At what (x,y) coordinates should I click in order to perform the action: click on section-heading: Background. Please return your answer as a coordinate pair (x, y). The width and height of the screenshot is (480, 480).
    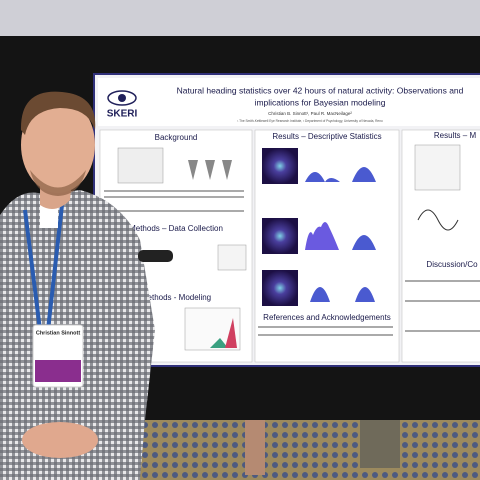
    Looking at the image, I should click on (176, 137).